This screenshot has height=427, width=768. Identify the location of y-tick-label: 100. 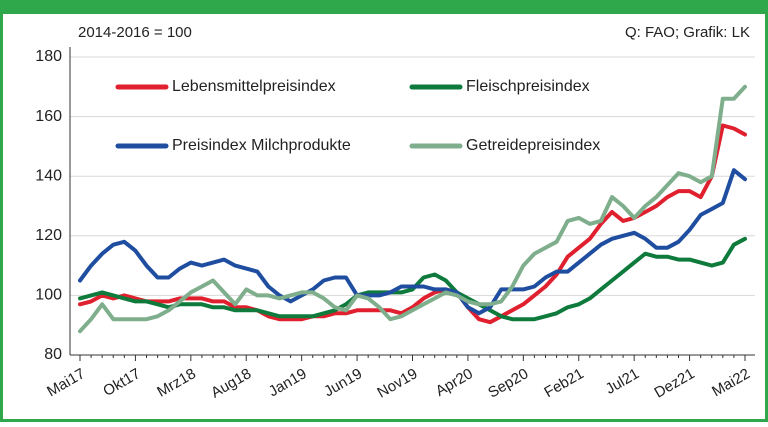
(48, 295).